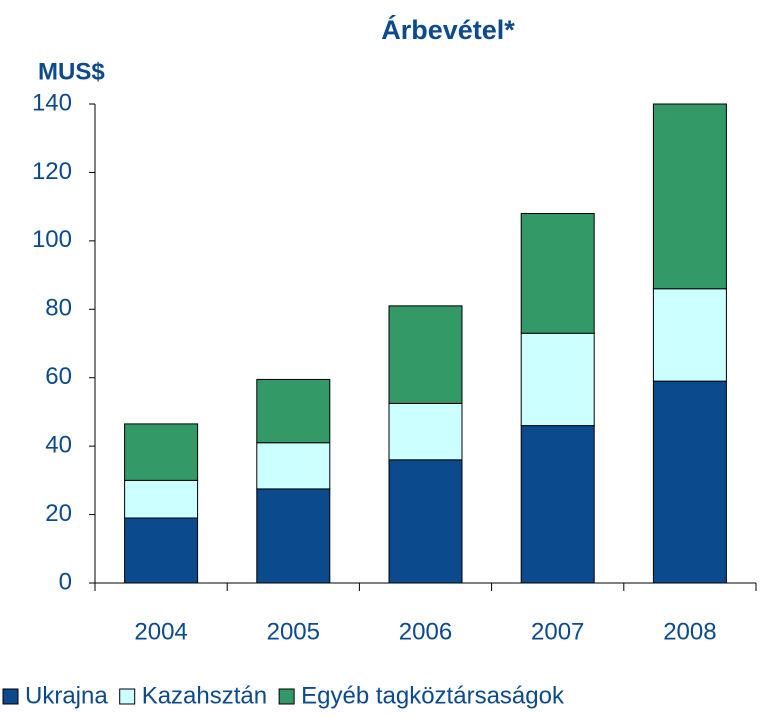  What do you see at coordinates (689, 631) in the screenshot?
I see `x-tick-label: 2008` at bounding box center [689, 631].